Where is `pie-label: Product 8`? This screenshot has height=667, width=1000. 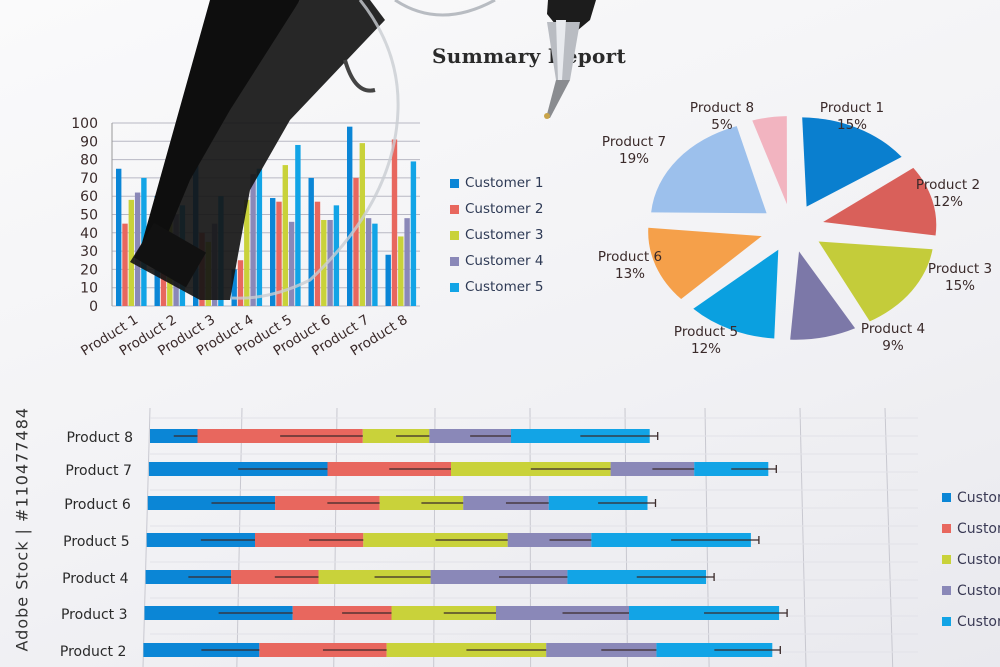 pie-label: Product 8 is located at coordinates (722, 108).